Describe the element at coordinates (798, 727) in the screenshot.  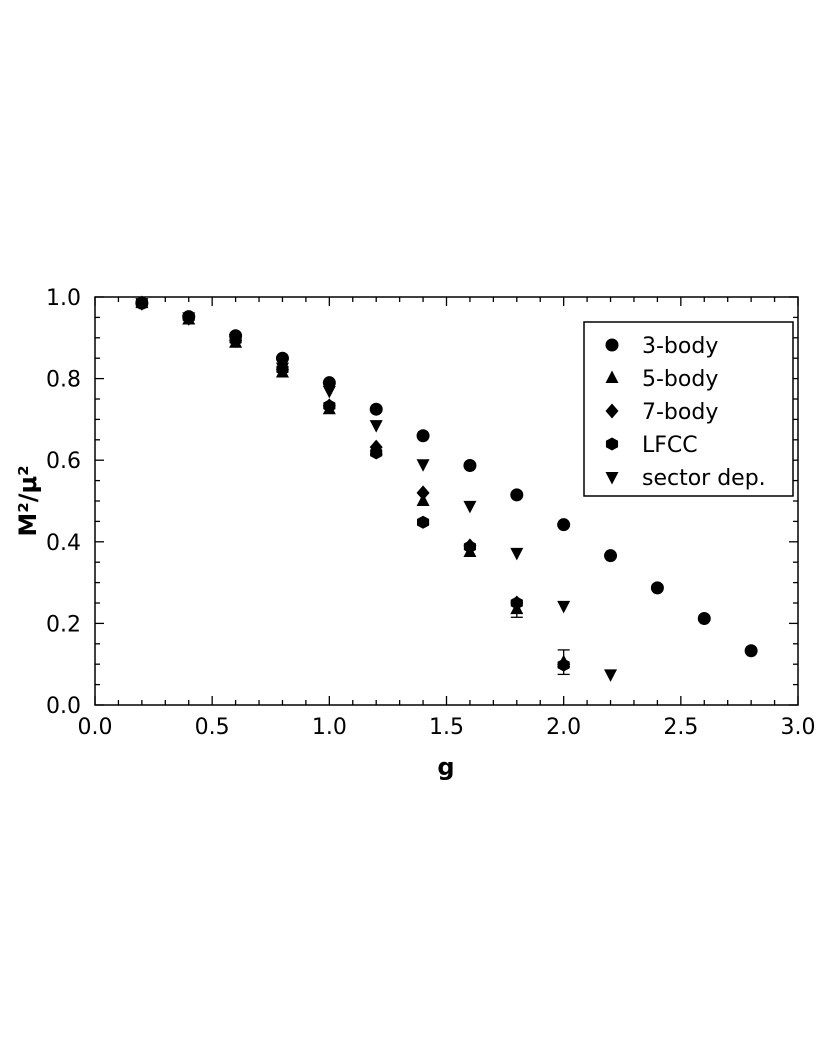
I see `x-tick-label: 3.0` at that location.